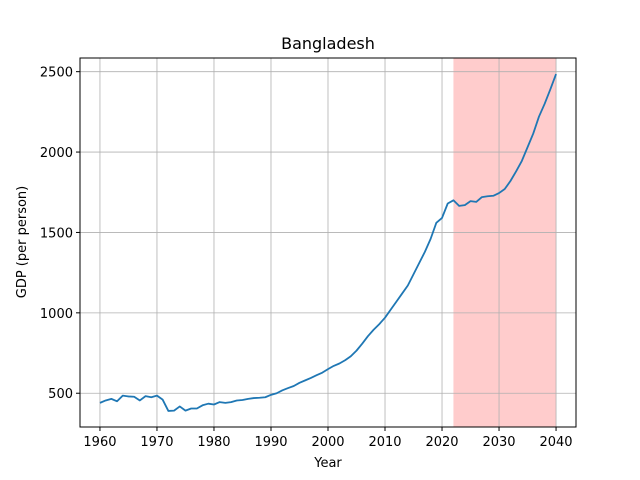 The height and width of the screenshot is (480, 640). What do you see at coordinates (22, 242) in the screenshot?
I see `y-axis-label: GDP (per person)` at bounding box center [22, 242].